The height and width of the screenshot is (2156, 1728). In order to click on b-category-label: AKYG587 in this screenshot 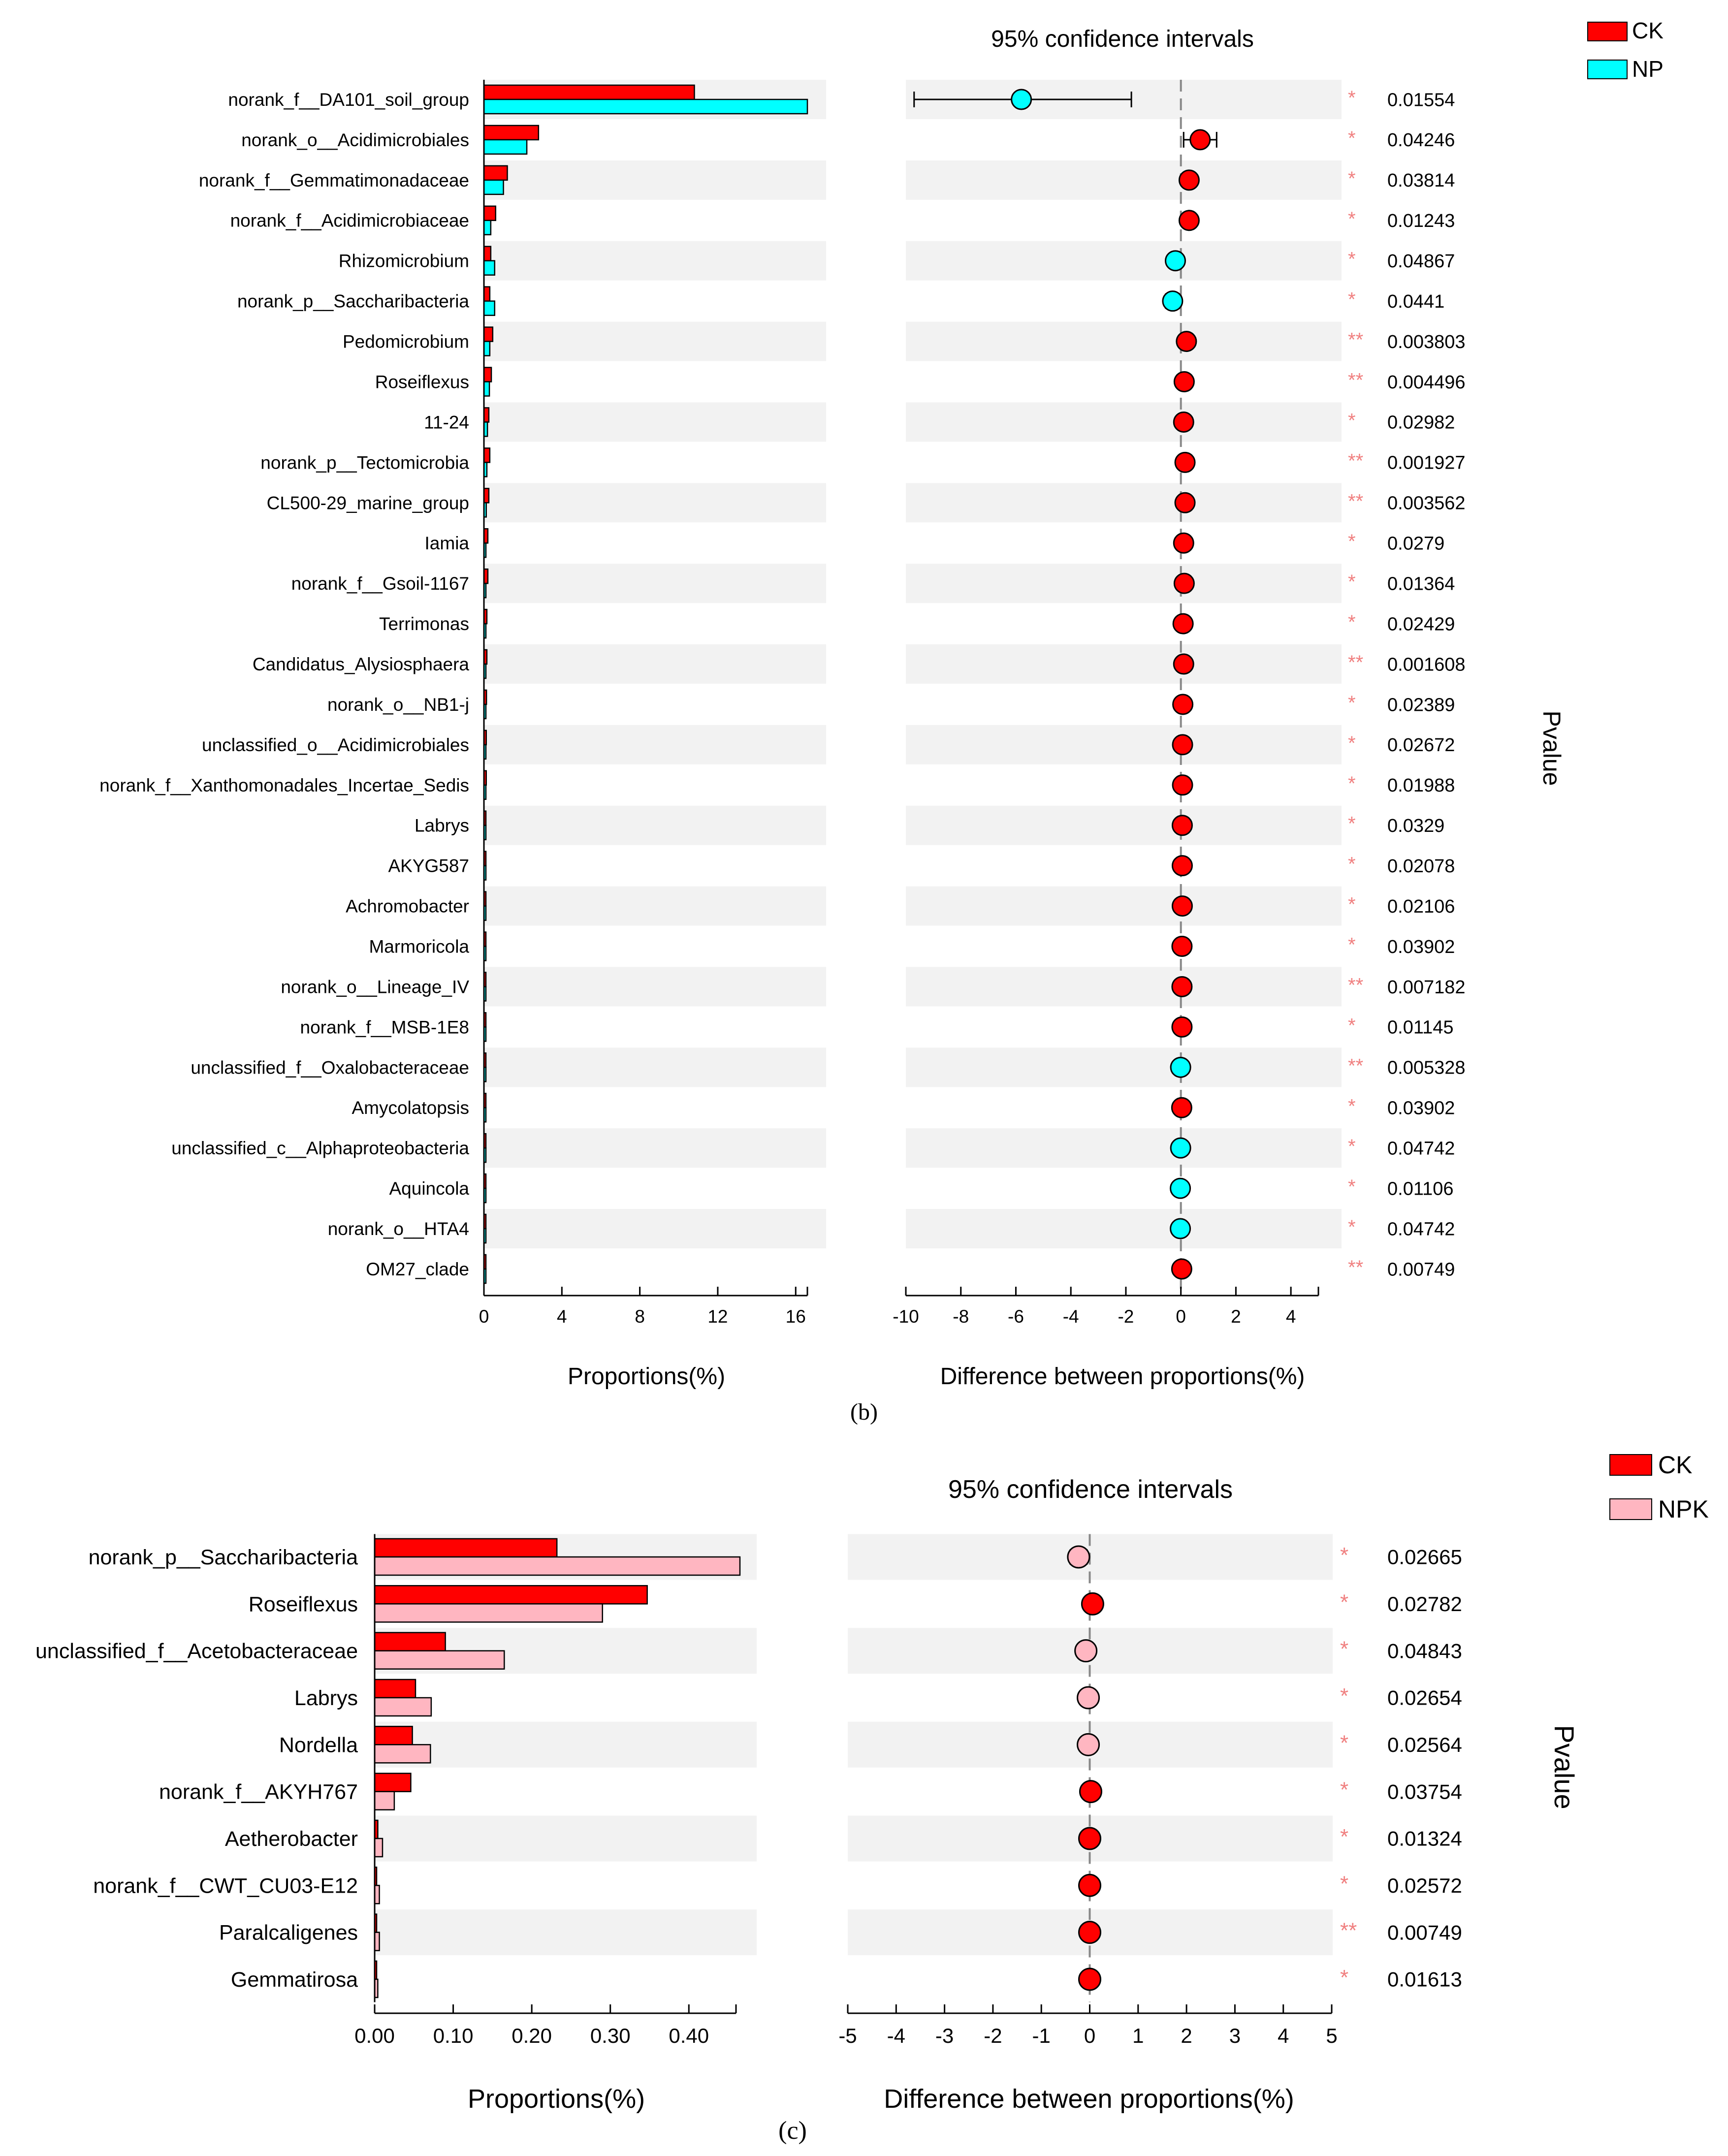, I will do `click(428, 866)`.